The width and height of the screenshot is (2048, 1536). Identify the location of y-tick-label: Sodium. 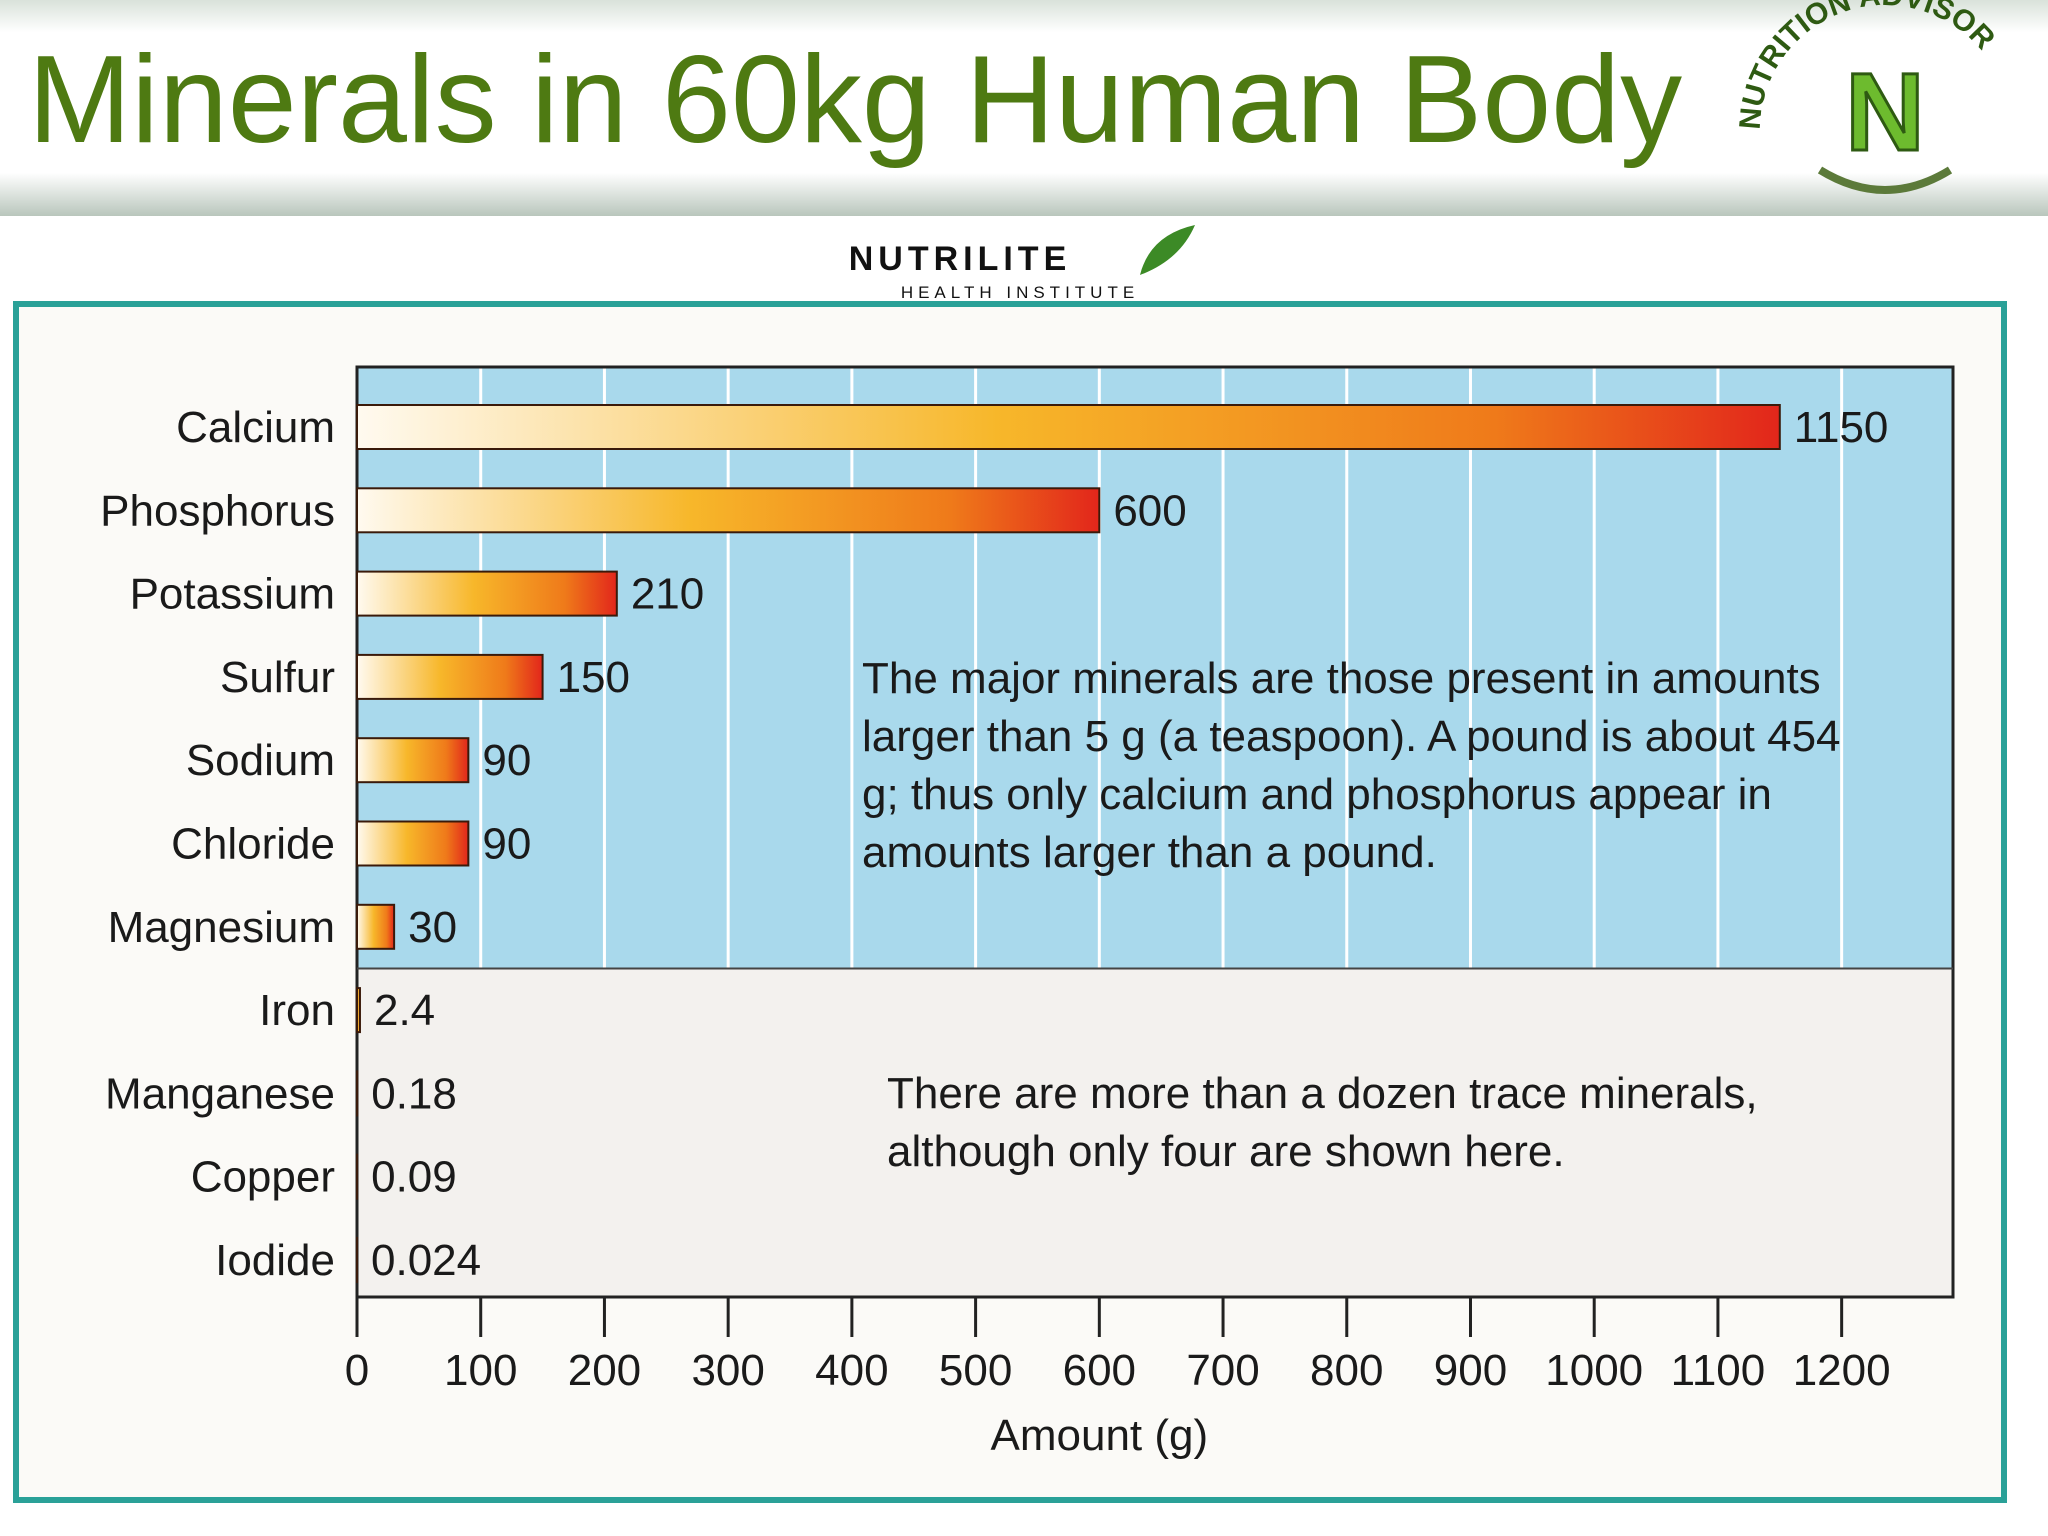
(260, 760).